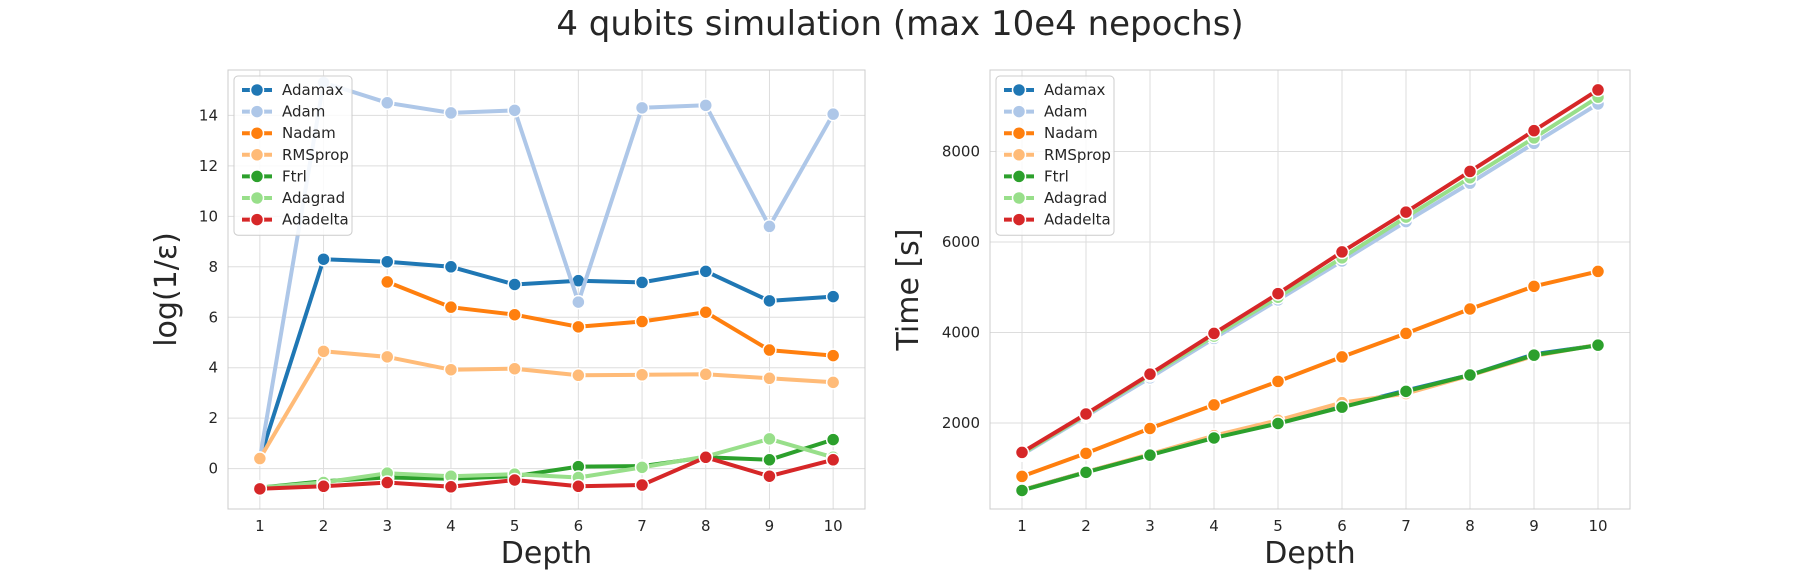 This screenshot has height=576, width=1800. What do you see at coordinates (1019, 155) in the screenshot?
I see `legend-marker-rmsprop` at bounding box center [1019, 155].